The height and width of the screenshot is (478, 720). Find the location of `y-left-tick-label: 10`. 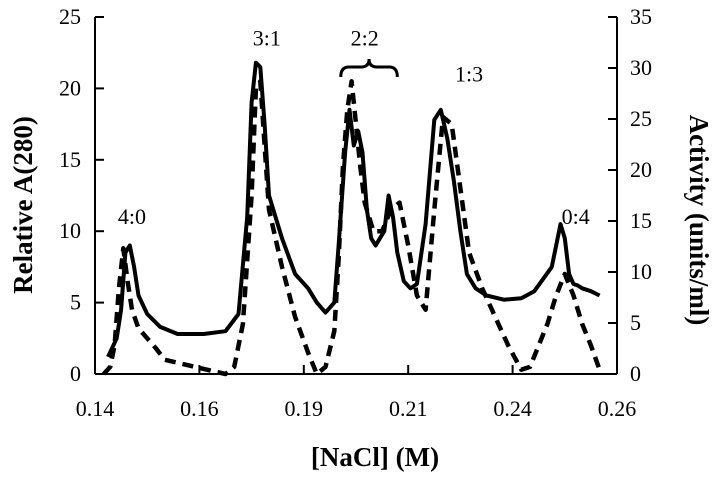

y-left-tick-label: 10 is located at coordinates (70, 230).